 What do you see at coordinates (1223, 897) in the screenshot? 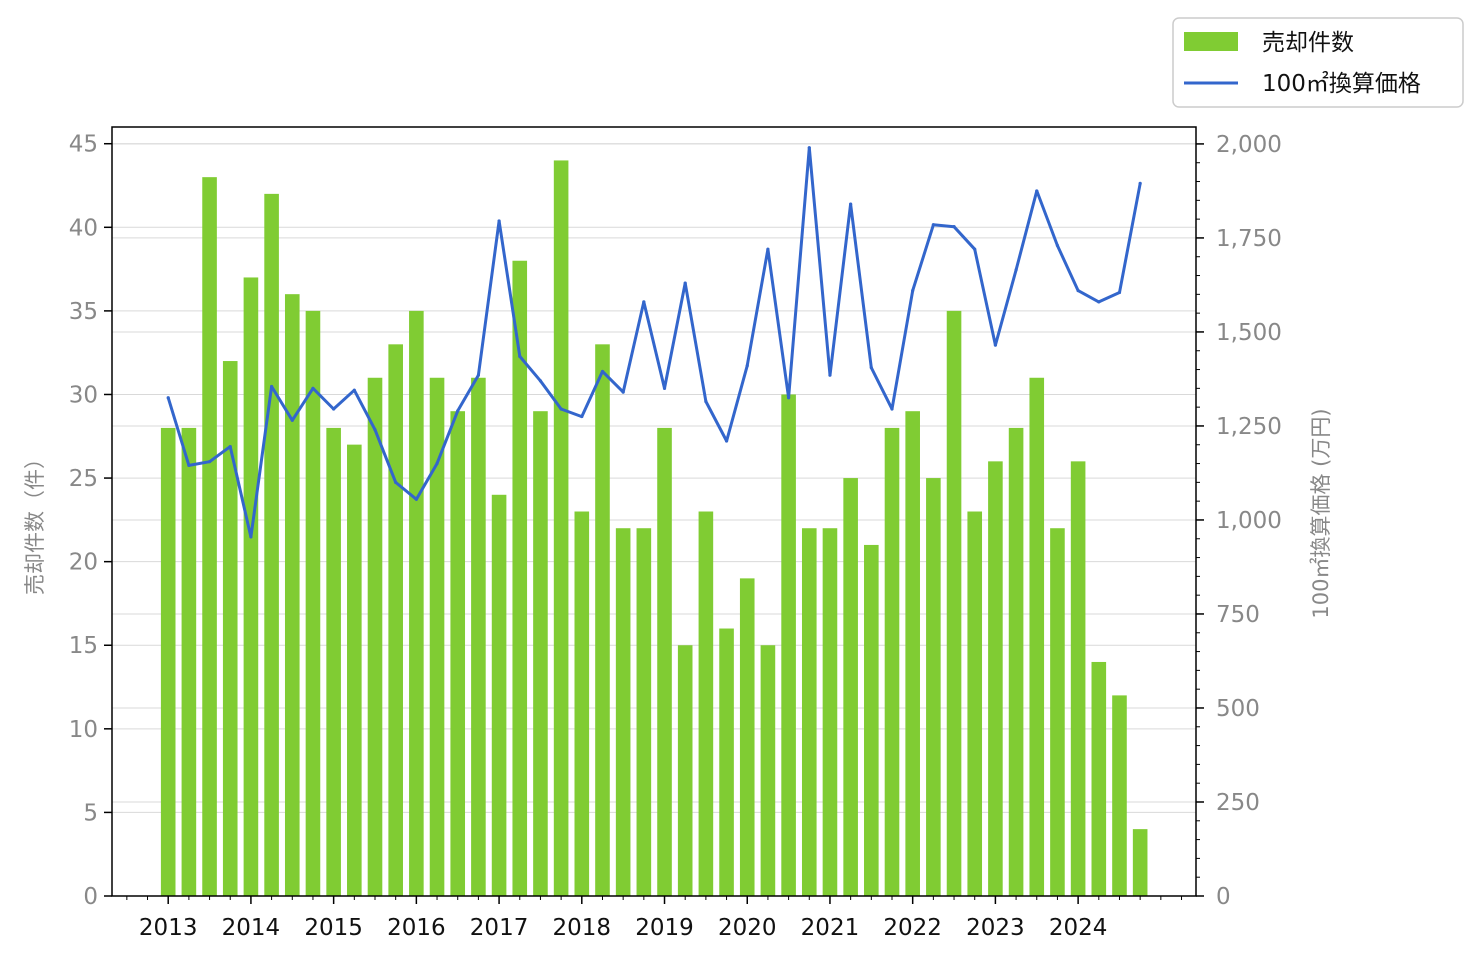
I see `right-tick-label: 0` at bounding box center [1223, 897].